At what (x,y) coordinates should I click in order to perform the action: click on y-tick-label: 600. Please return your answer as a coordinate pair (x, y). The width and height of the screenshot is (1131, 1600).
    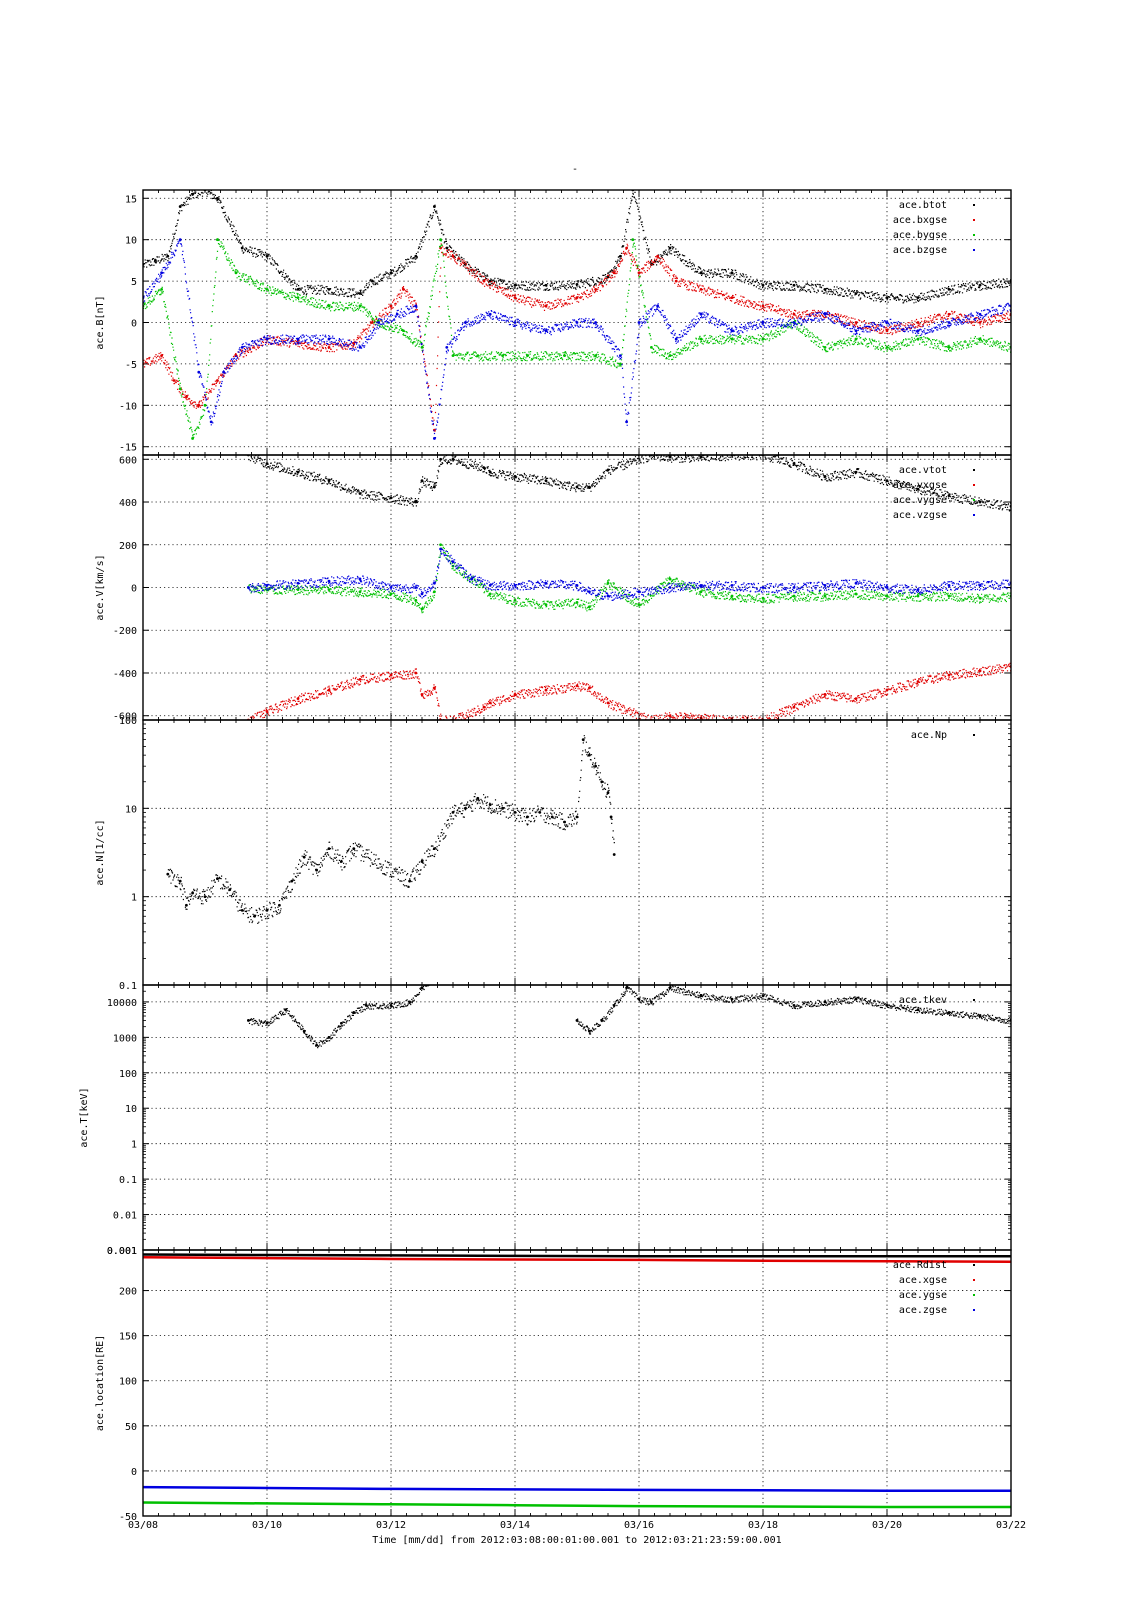
    Looking at the image, I should click on (128, 460).